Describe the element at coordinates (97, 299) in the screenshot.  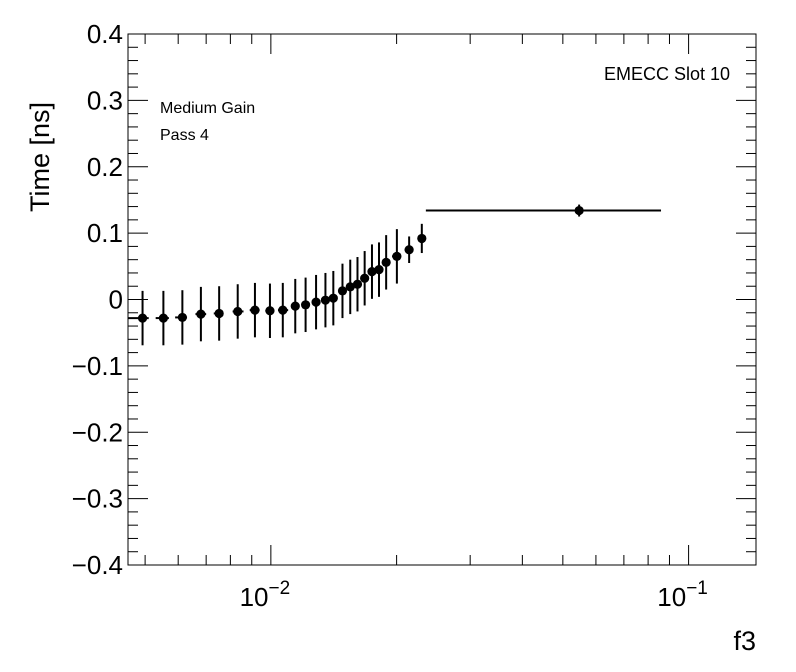
I see `y-axis-tick-labels: −0.4 −0.3 −0.2 −0.1 0 0.1 0.2 0.3 0.4` at that location.